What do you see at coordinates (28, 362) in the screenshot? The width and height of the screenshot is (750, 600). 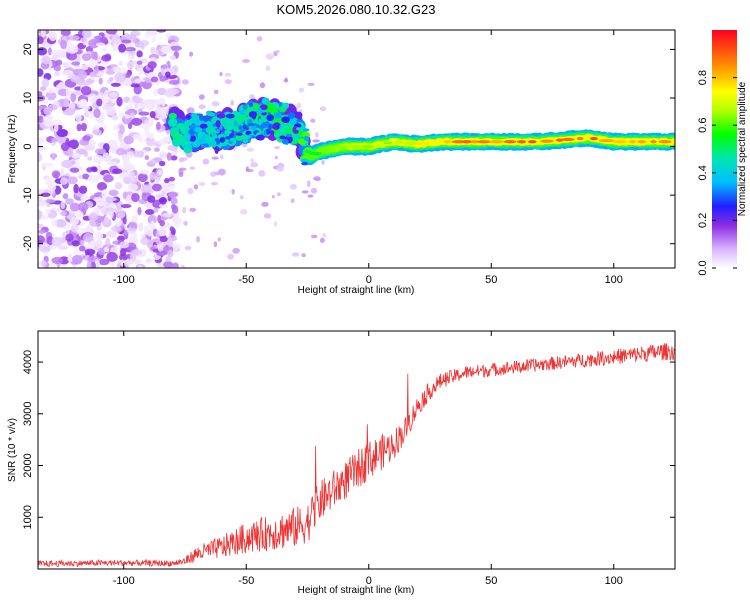 I see `snr-y-tick-label: 4000` at bounding box center [28, 362].